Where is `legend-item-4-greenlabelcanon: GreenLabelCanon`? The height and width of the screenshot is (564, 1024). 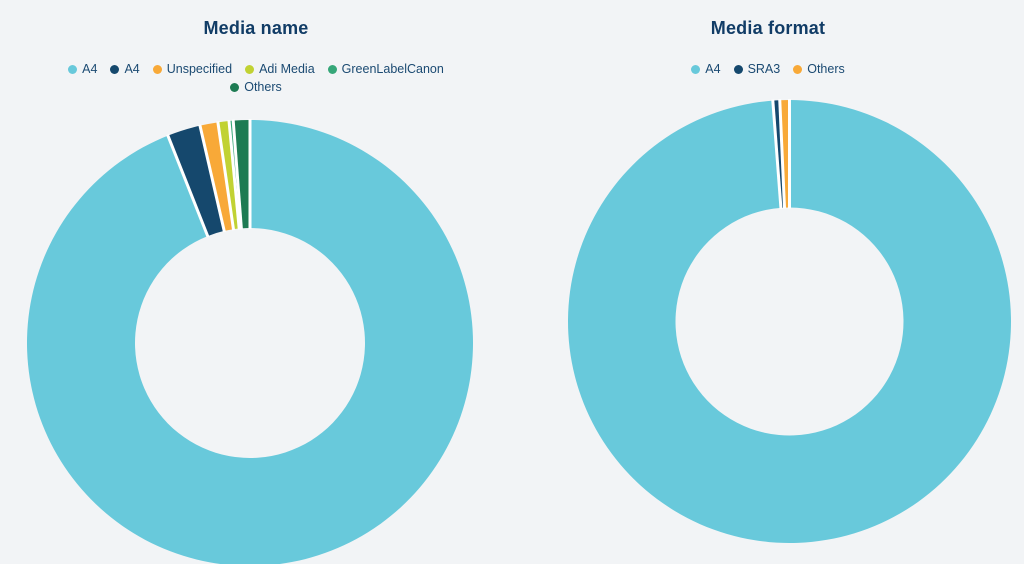 legend-item-4-greenlabelcanon: GreenLabelCanon is located at coordinates (385, 69).